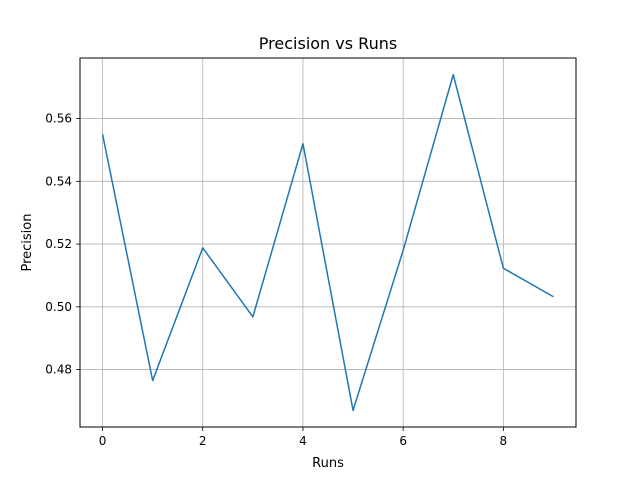 This screenshot has width=640, height=480. Describe the element at coordinates (58, 181) in the screenshot. I see `y-tick-label: 0.54` at that location.